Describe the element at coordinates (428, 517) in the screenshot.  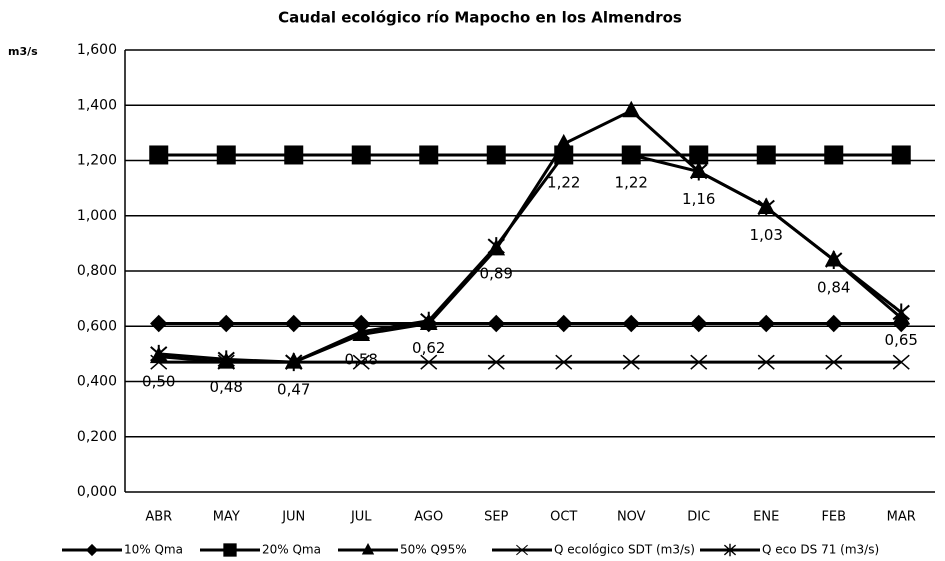
I see `x-tick-label: AGO` at that location.